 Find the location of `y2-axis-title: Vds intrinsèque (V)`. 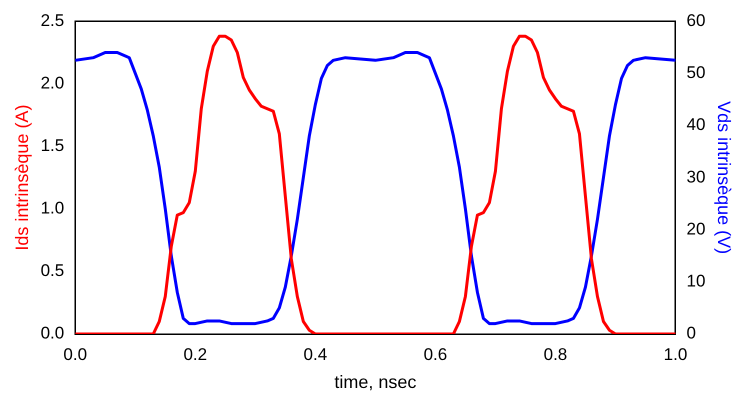

y2-axis-title: Vds intrinsèque (V) is located at coordinates (724, 177).